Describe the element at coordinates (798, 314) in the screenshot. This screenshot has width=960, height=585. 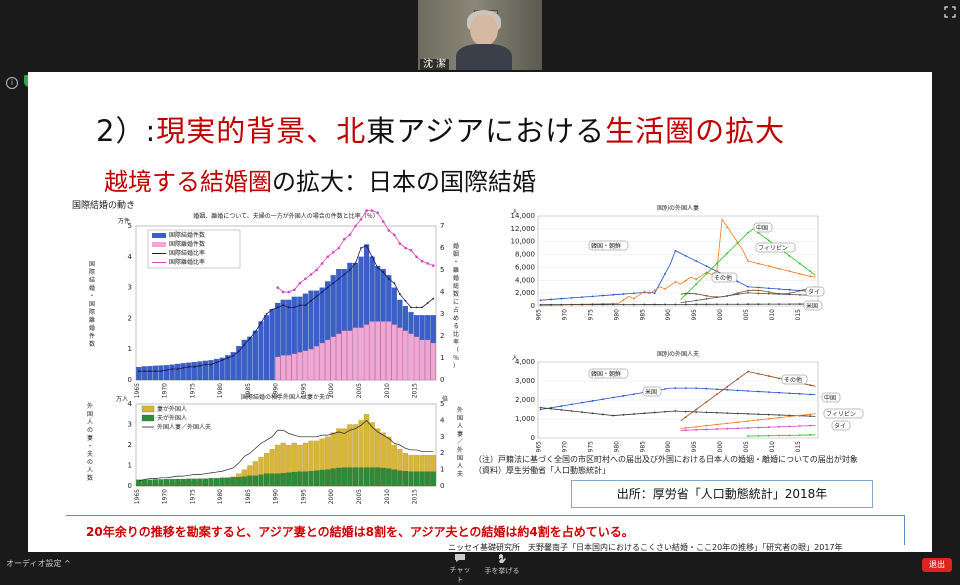
I see `x-tick-label: 2015` at that location.